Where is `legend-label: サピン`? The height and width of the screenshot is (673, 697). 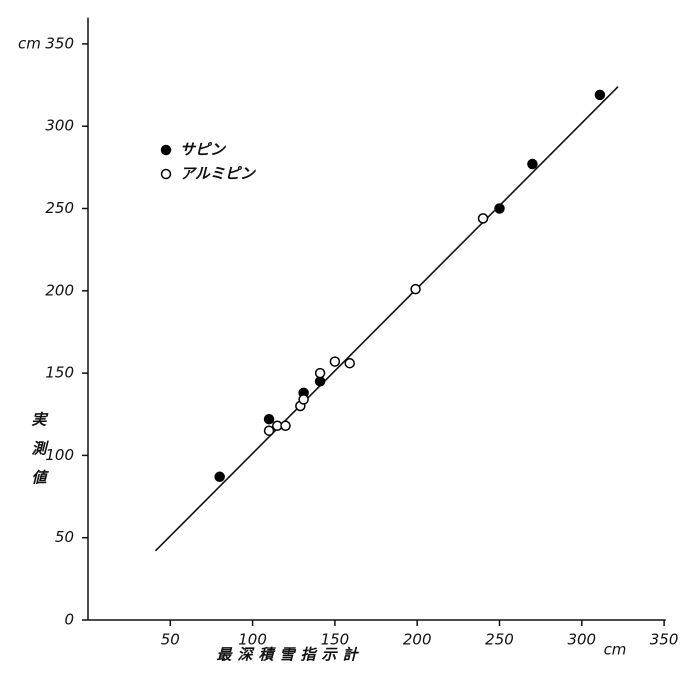 legend-label: サピン is located at coordinates (203, 150).